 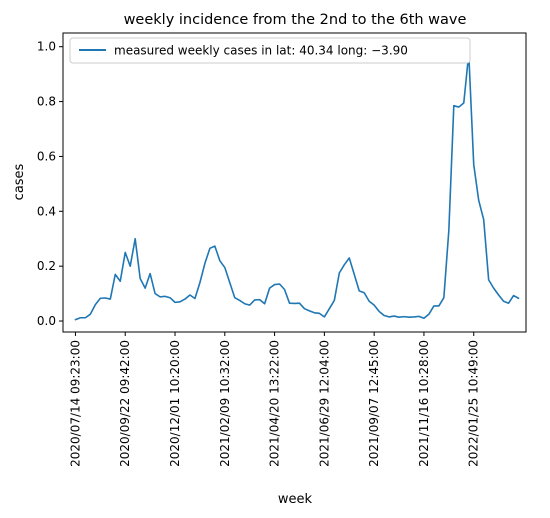 I want to click on x-tick-label: 2021/02/09 10:32:00, so click(x=225, y=403).